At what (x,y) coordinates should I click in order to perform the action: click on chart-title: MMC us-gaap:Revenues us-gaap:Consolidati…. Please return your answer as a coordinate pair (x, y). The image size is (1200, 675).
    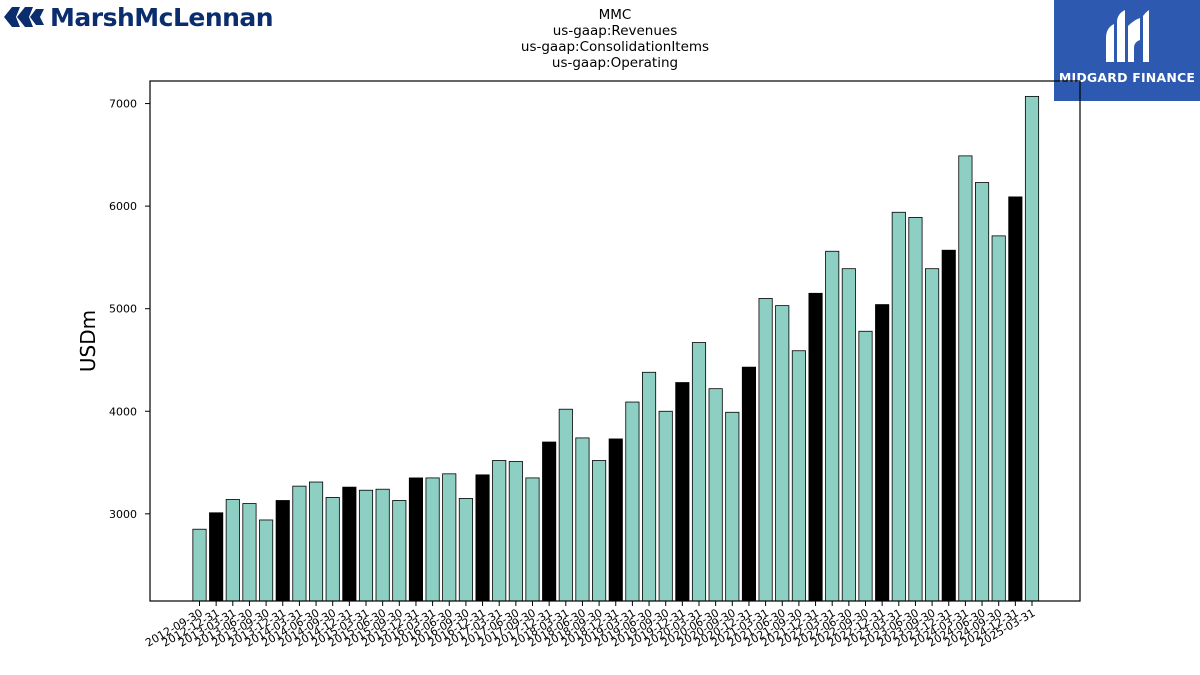
    Looking at the image, I should click on (615, 39).